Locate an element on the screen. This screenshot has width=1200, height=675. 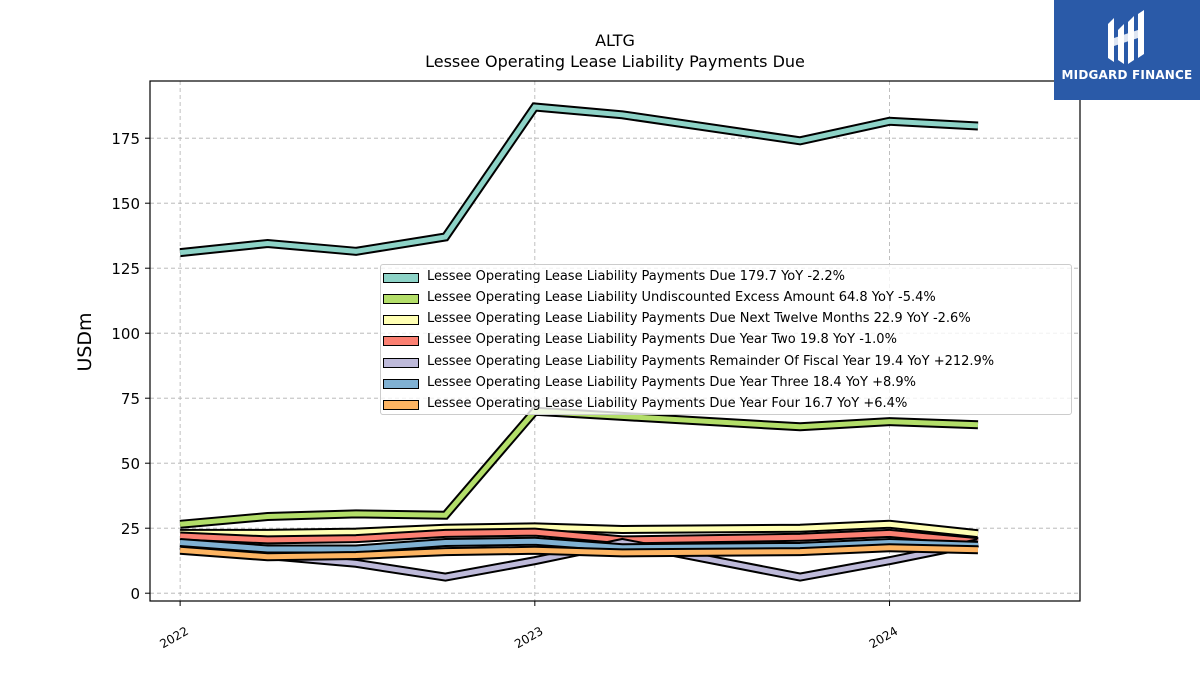
y-axis-label: USDm is located at coordinates (85, 341).